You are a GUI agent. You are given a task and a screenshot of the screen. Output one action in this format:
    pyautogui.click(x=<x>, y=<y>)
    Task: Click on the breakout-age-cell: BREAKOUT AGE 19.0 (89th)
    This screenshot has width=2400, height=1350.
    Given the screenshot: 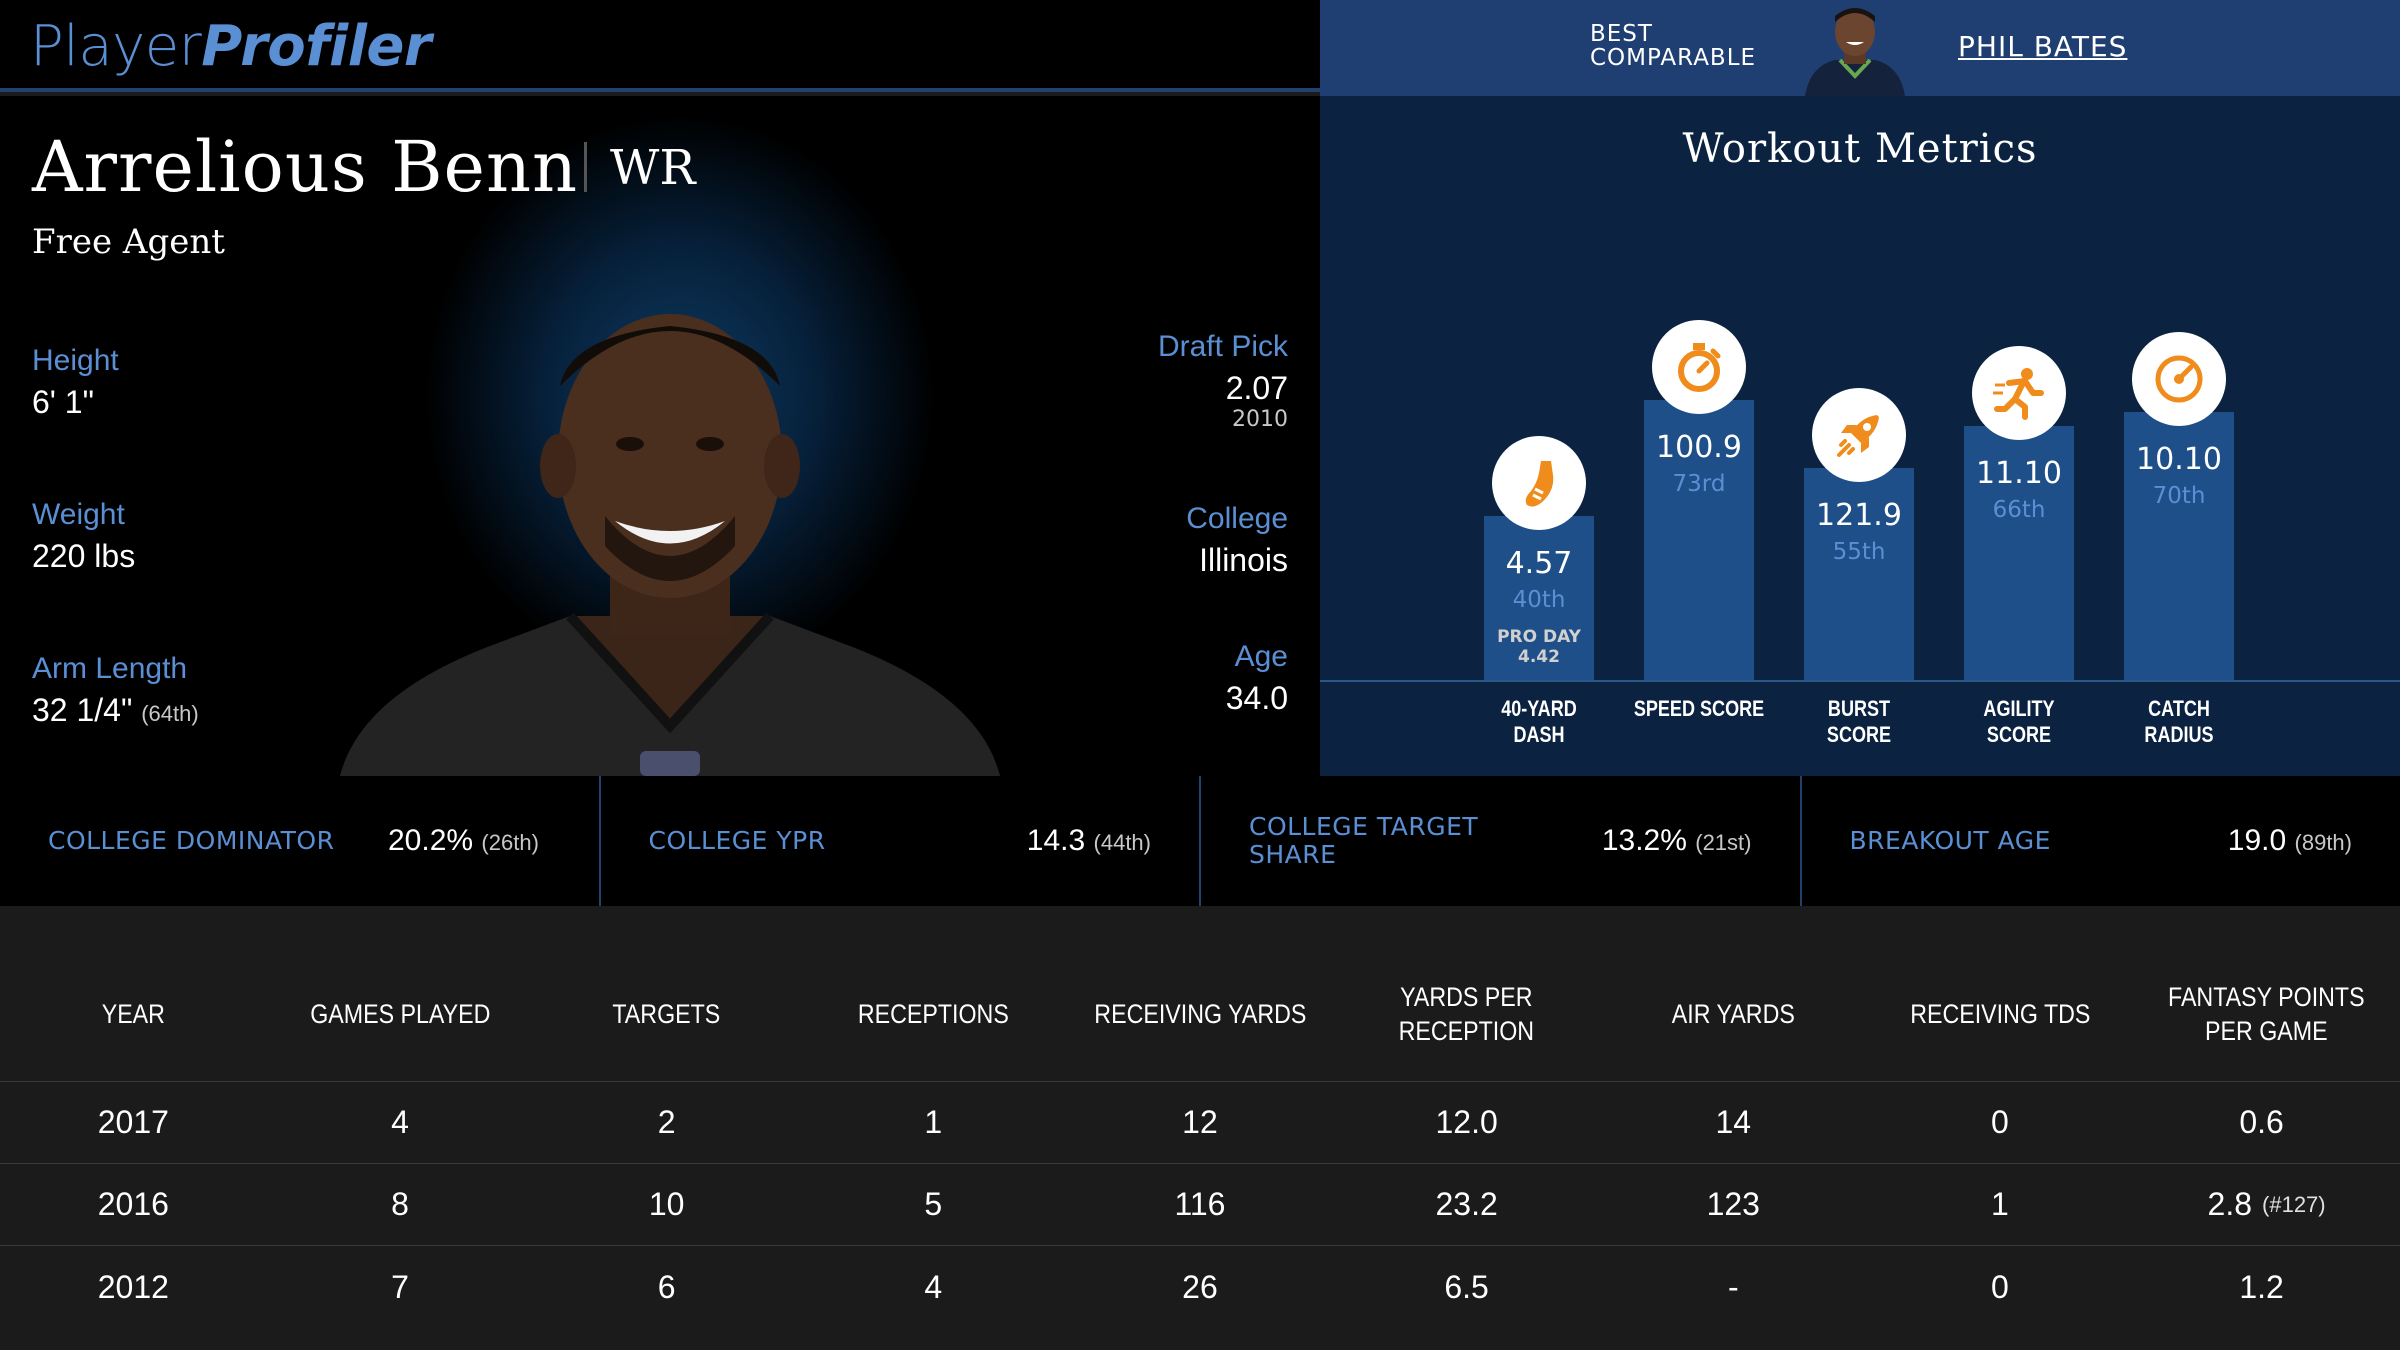 What is the action you would take?
    pyautogui.click(x=2101, y=841)
    